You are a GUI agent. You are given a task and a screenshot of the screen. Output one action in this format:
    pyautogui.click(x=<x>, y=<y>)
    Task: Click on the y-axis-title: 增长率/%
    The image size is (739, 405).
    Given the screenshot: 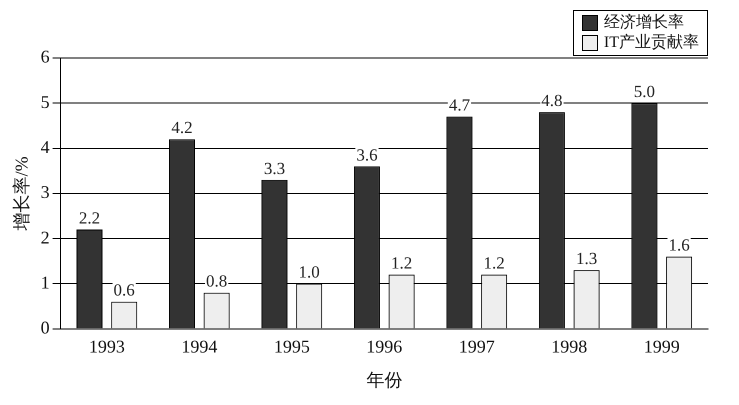 What is the action you would take?
    pyautogui.click(x=22, y=194)
    